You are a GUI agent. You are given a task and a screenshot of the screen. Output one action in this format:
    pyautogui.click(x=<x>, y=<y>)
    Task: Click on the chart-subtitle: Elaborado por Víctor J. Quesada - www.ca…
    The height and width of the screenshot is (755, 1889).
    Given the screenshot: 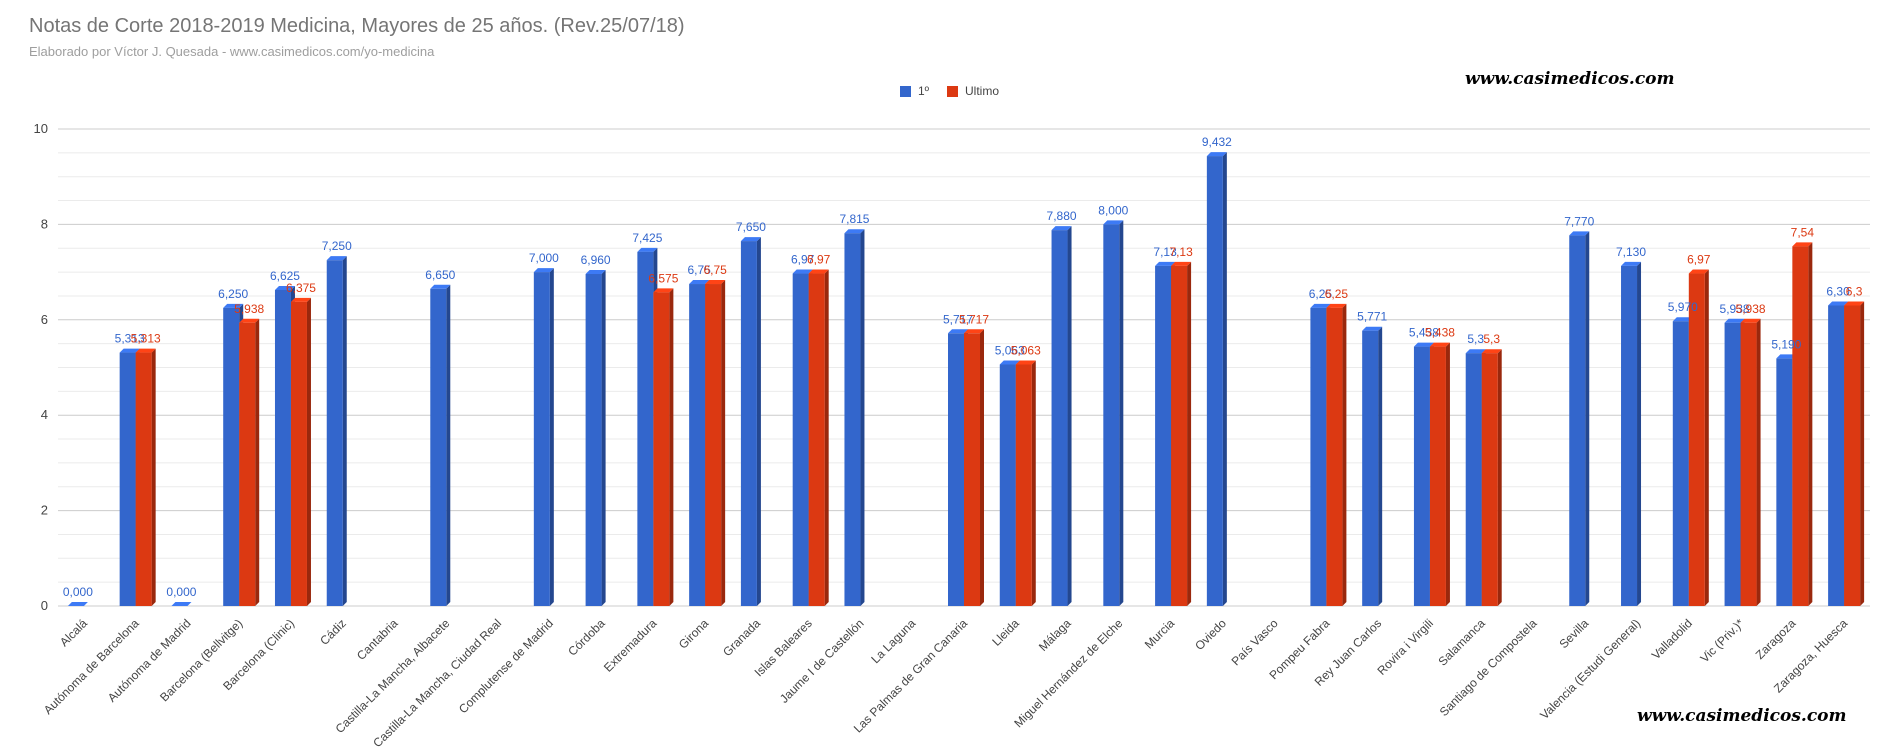 What is the action you would take?
    pyautogui.click(x=232, y=51)
    